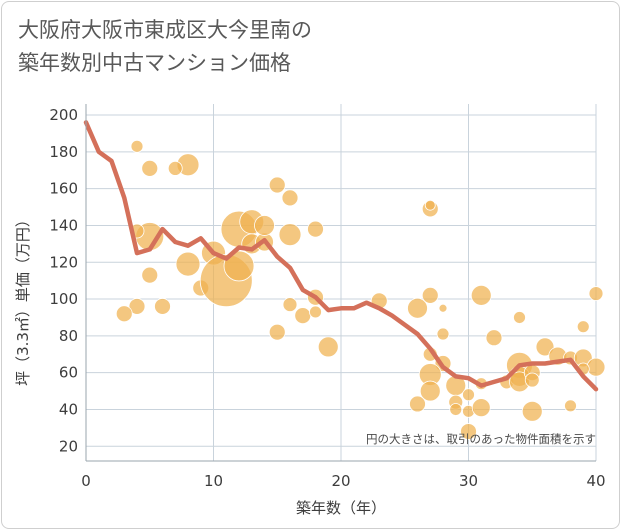 The width and height of the screenshot is (621, 530). I want to click on bubble-size-note: 円の大きさは、取引のあった物件面積を示す, so click(481, 439).